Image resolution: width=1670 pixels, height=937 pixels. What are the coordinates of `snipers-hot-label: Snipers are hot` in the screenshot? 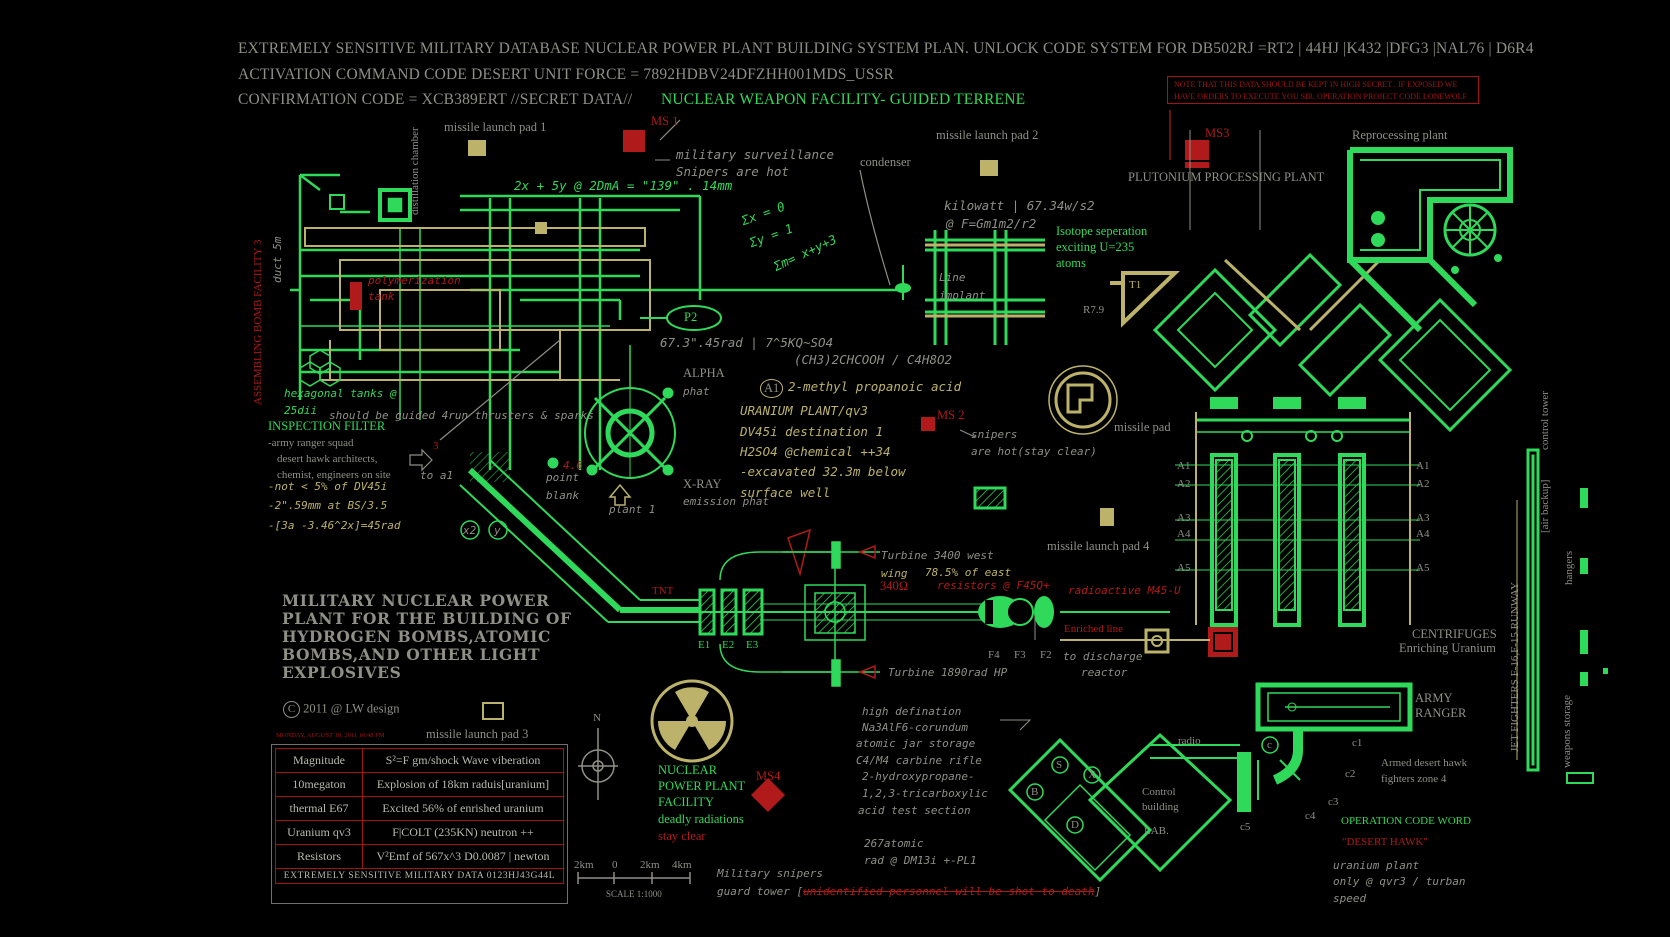 It's located at (732, 171).